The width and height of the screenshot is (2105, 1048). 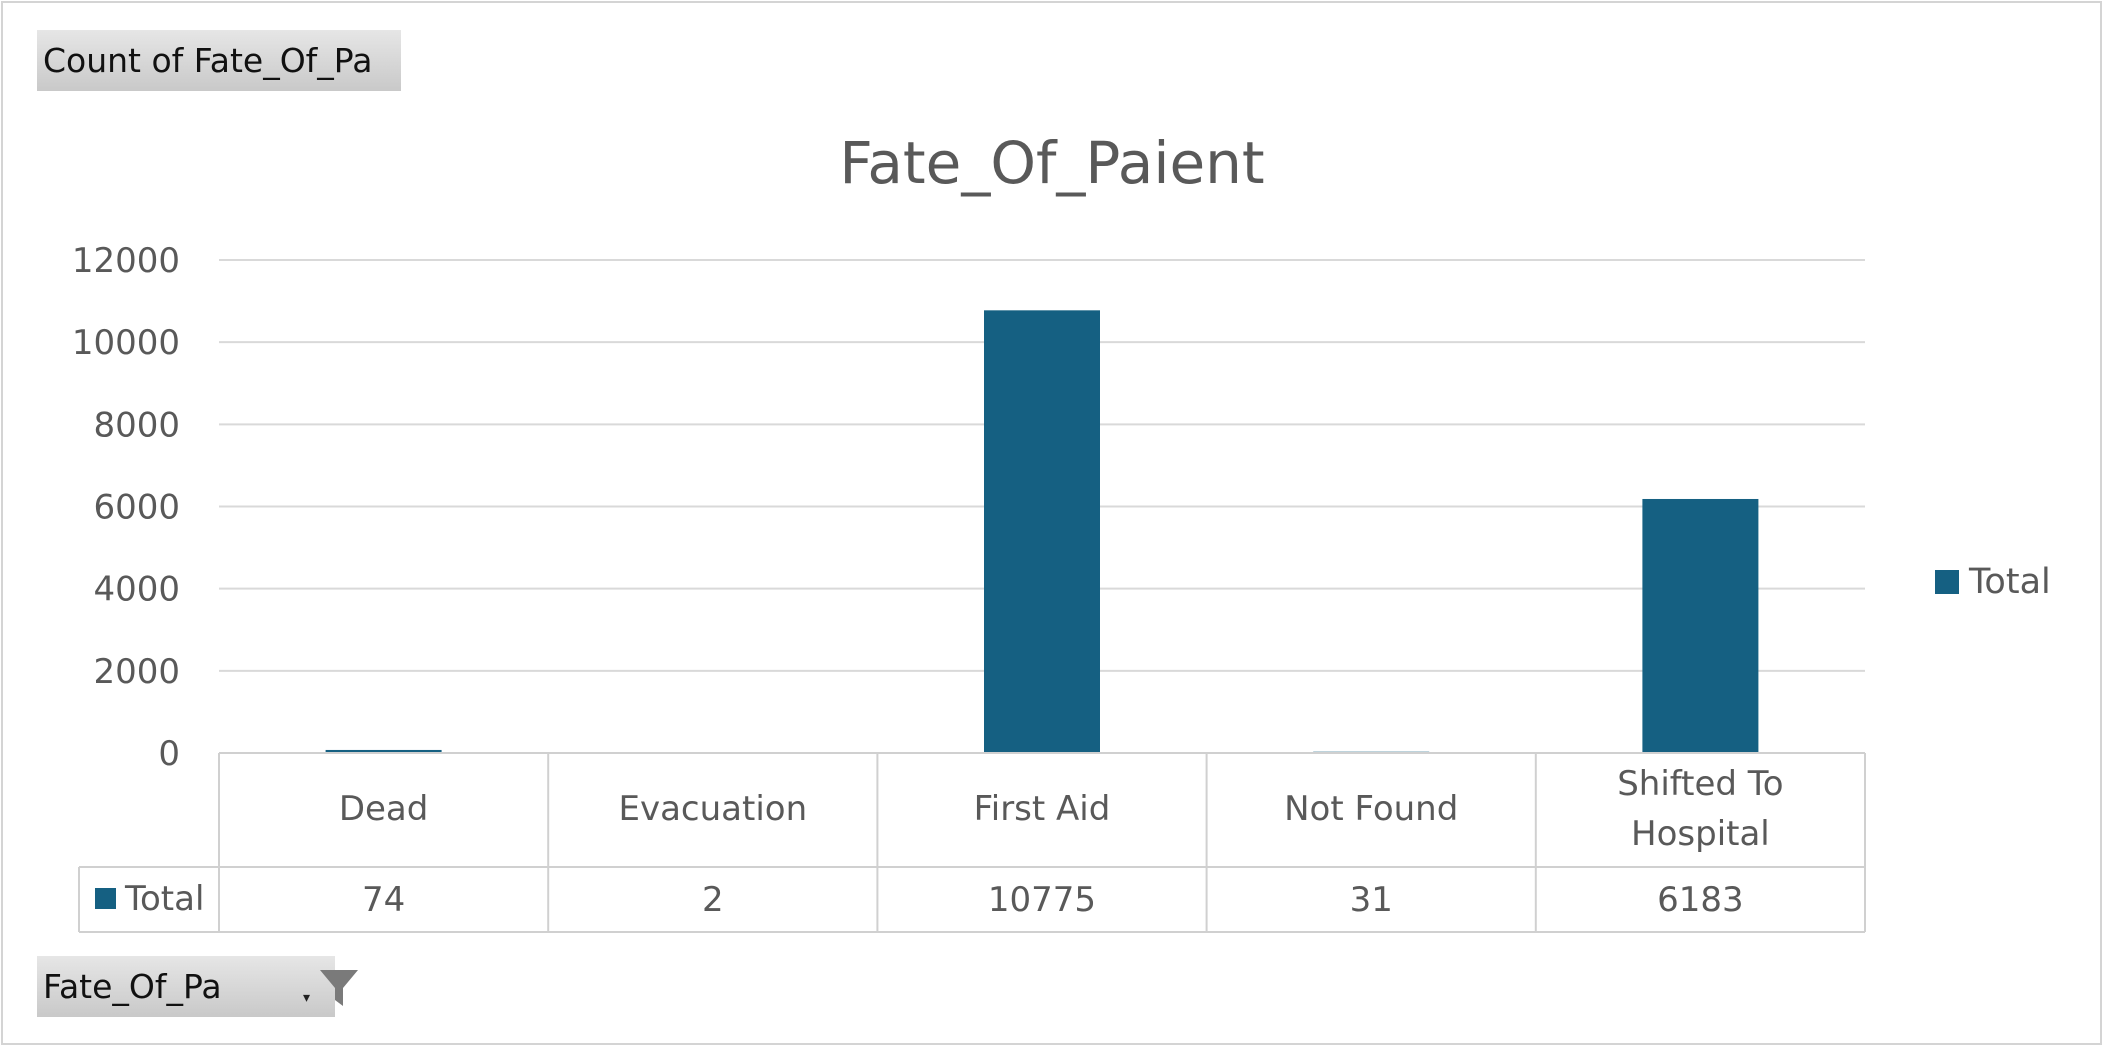 I want to click on y-tick-label: 4000, so click(x=136, y=590).